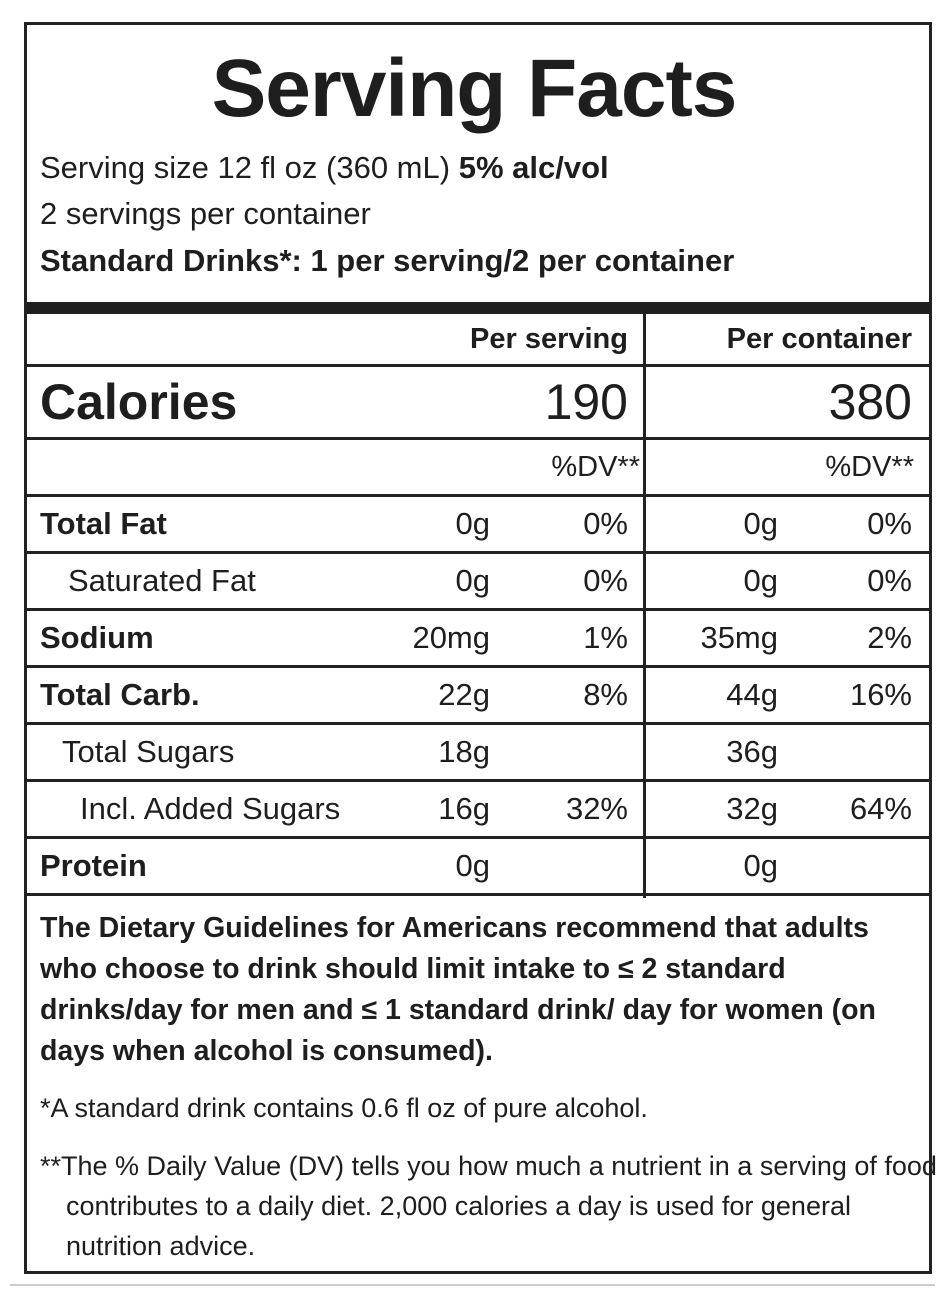 Image resolution: width=948 pixels, height=1308 pixels. Describe the element at coordinates (644, 606) in the screenshot. I see `column-divider` at that location.